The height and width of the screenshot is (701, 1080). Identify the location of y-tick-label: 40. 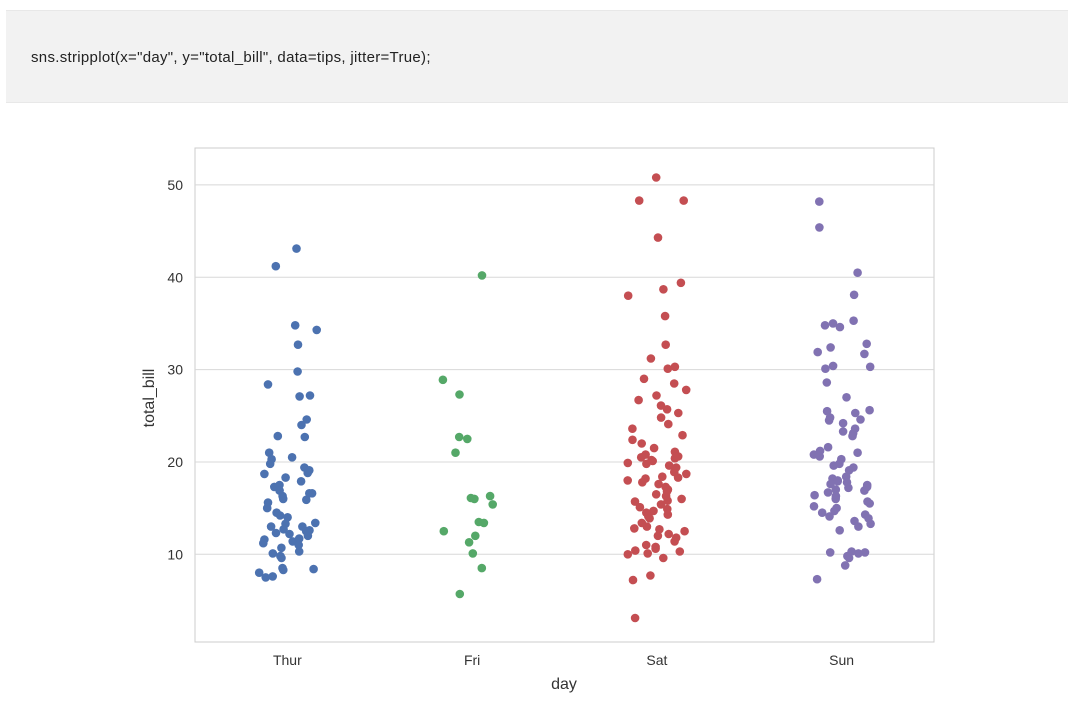
(175, 277).